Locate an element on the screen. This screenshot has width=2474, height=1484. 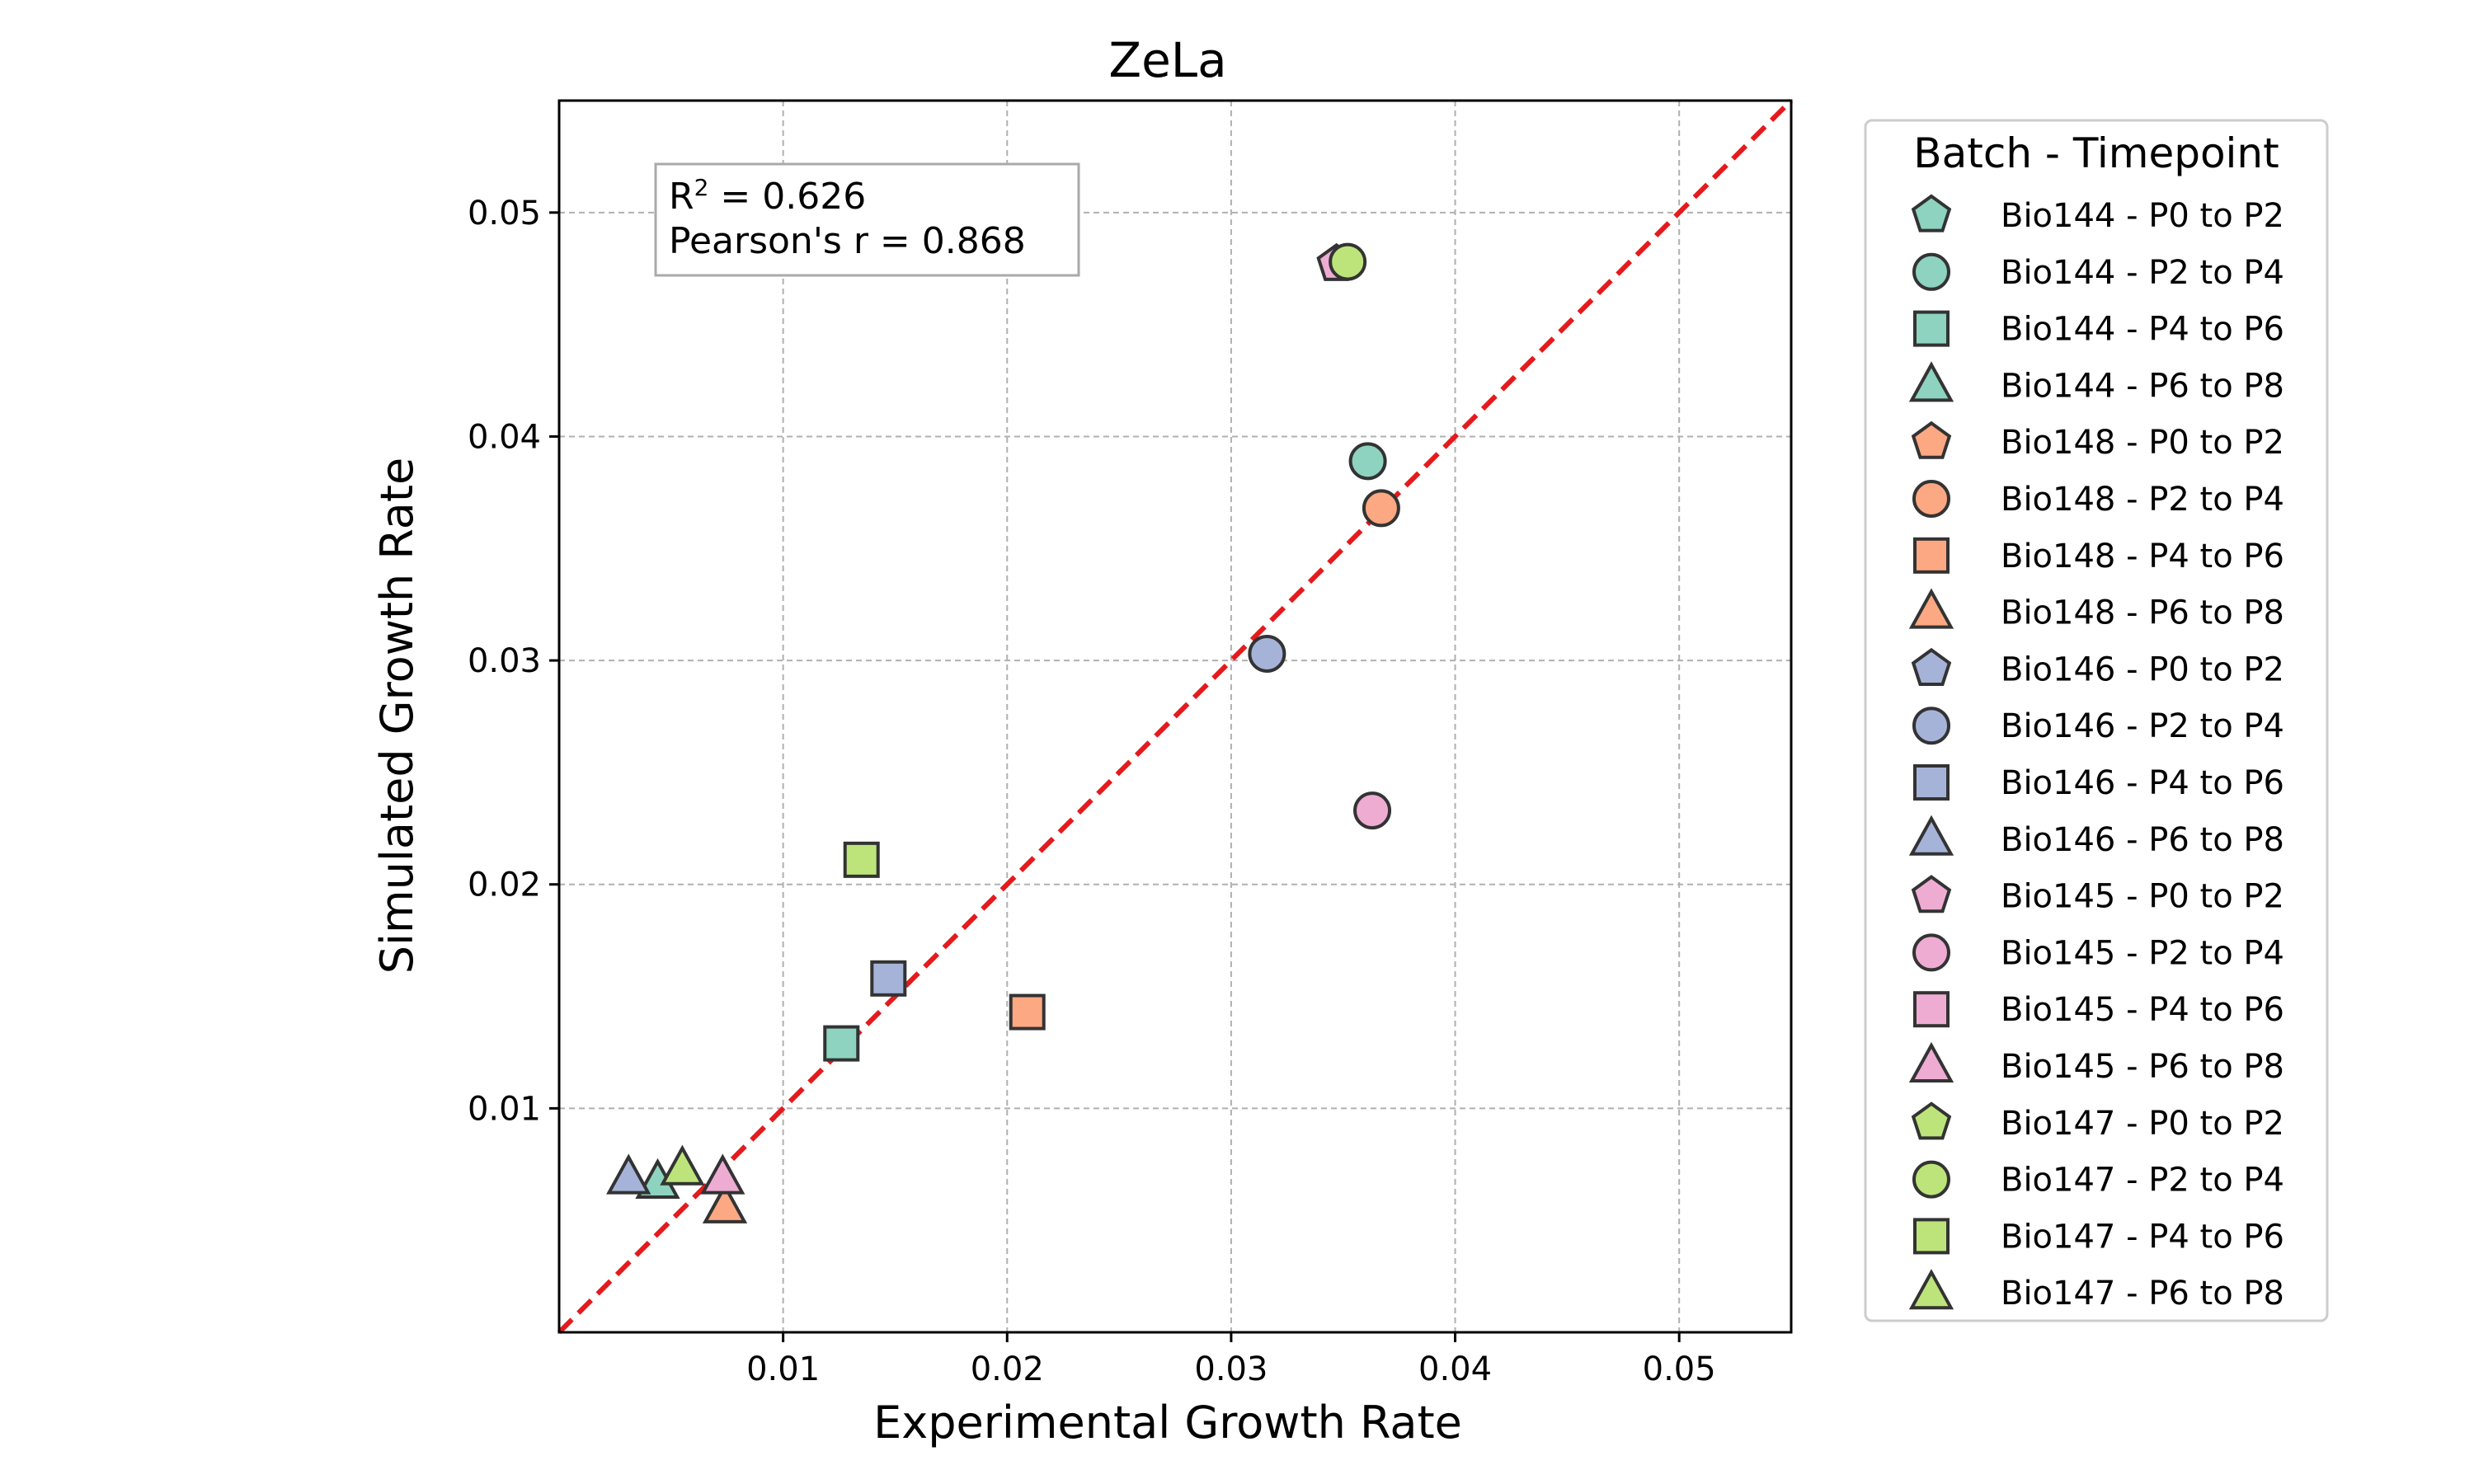
legend-item: Bio147 - P0 to P2 is located at coordinates (2097, 1122).